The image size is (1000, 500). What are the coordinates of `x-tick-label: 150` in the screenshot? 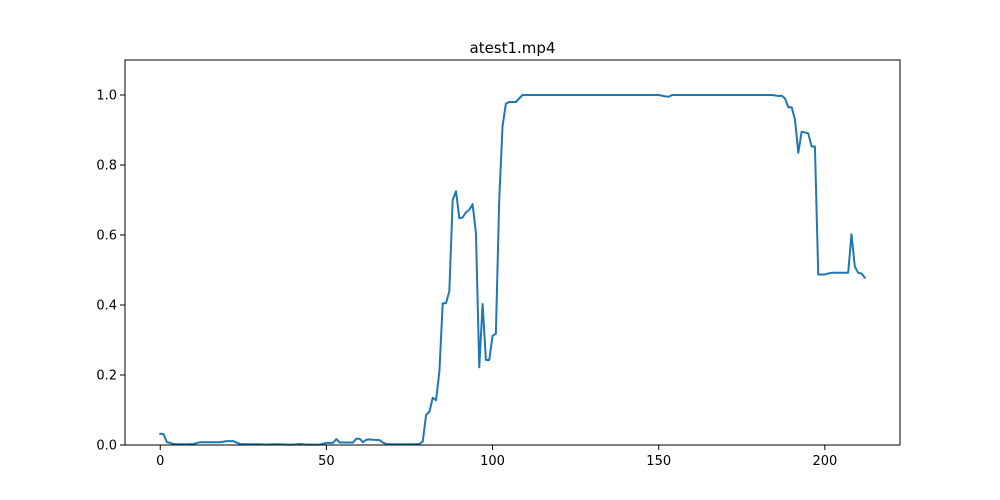 It's located at (658, 461).